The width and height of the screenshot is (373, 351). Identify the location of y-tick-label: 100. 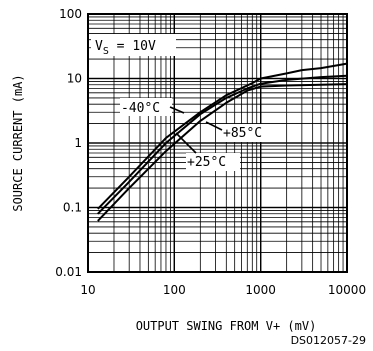
(70, 14).